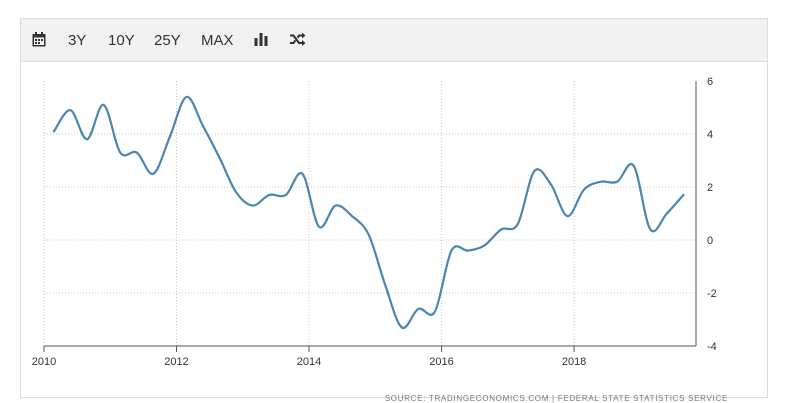 This screenshot has height=403, width=787. What do you see at coordinates (710, 82) in the screenshot?
I see `y-tick-label: 6` at bounding box center [710, 82].